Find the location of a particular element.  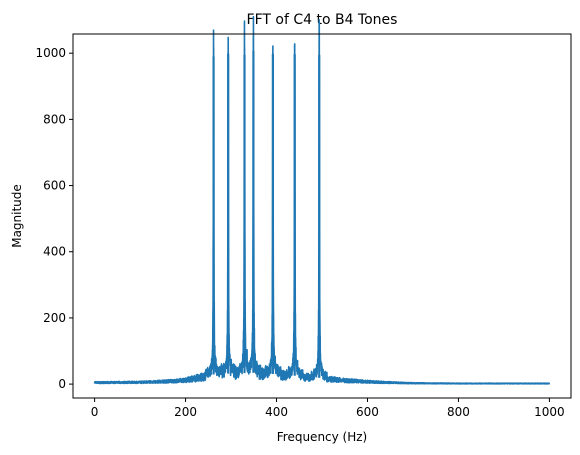

y-tick-label: 200 is located at coordinates (54, 318).